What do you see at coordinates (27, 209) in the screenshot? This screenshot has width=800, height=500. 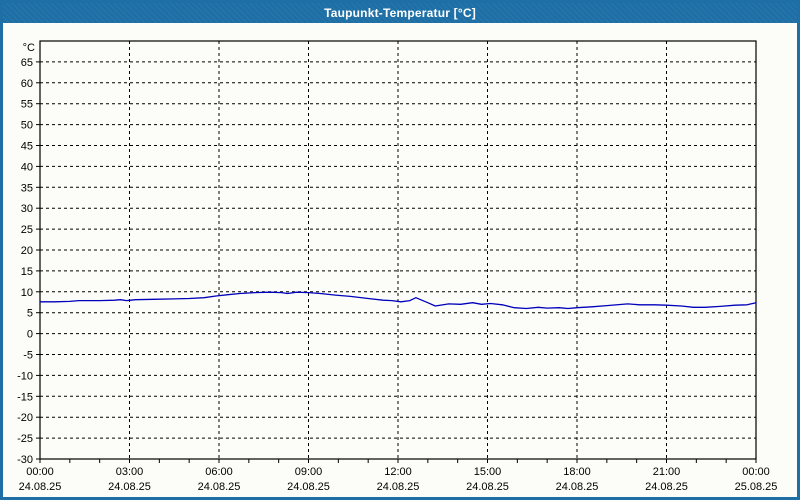 I see `y-tick-label: 30` at bounding box center [27, 209].